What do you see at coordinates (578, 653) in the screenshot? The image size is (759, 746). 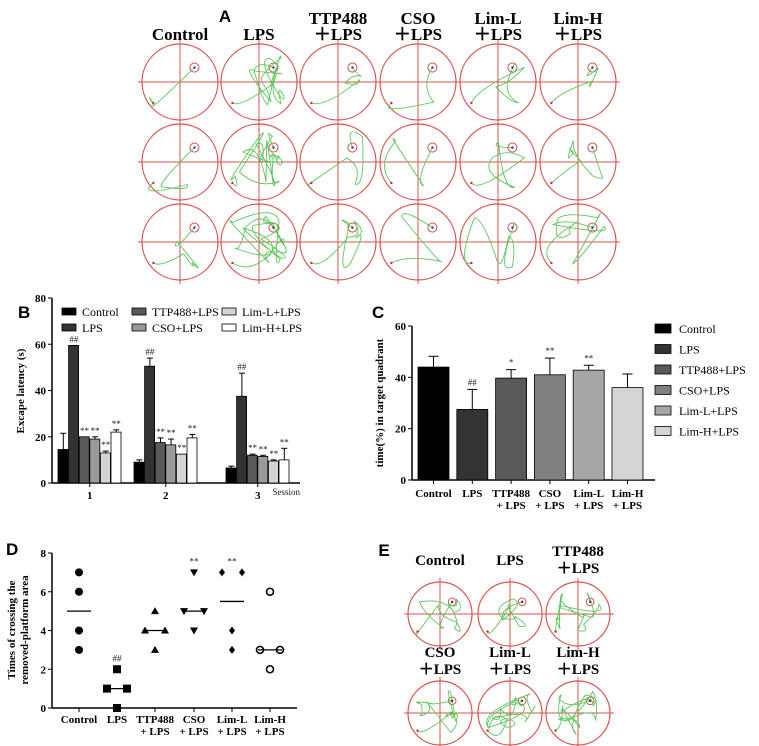 I see `cell-header-line1: Lim-H` at bounding box center [578, 653].